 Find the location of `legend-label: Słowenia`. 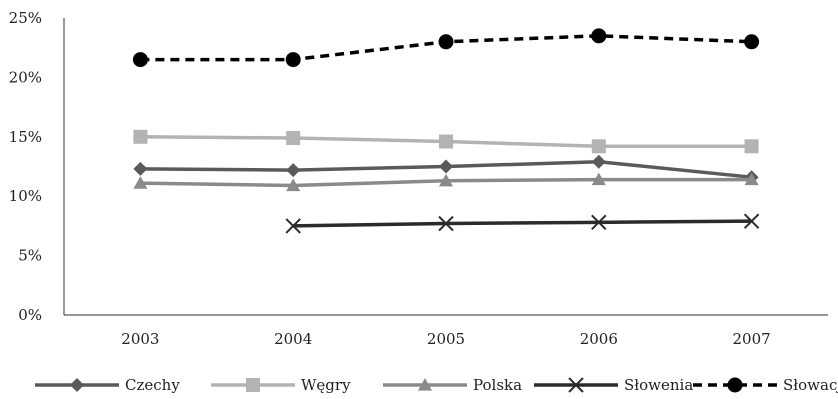

legend-label: Słowenia is located at coordinates (658, 385).